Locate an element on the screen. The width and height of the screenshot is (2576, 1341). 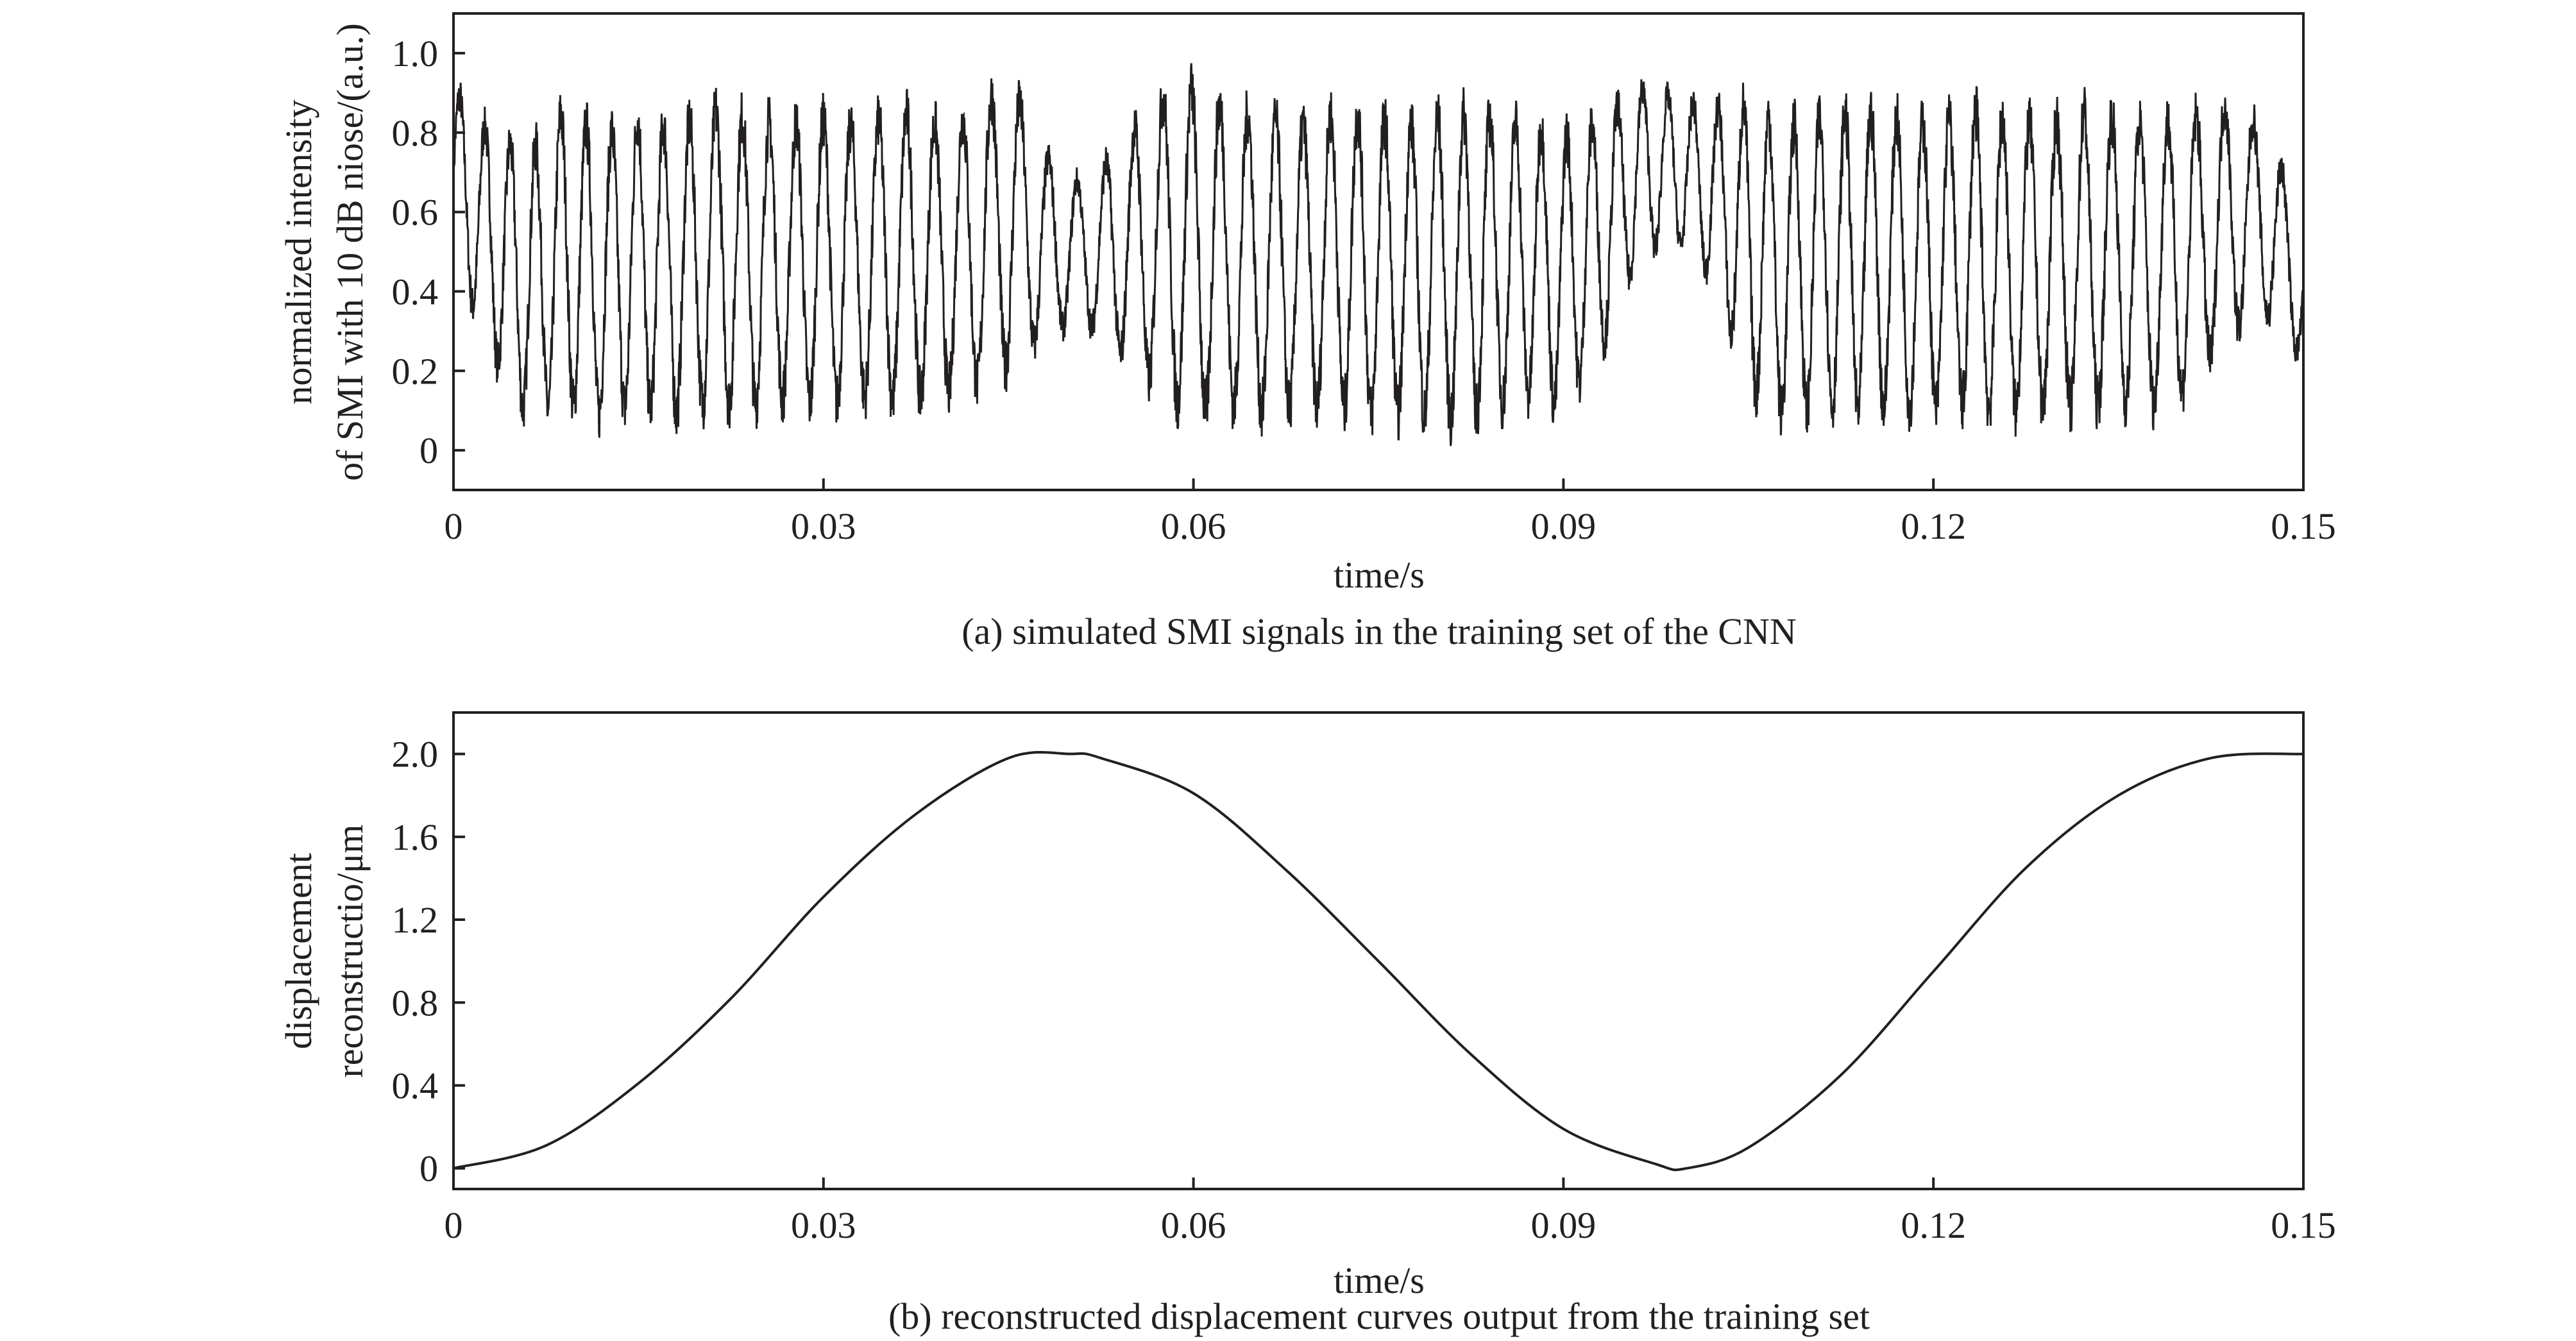
panel-b-xtick-label: 0.12 is located at coordinates (1933, 1225).